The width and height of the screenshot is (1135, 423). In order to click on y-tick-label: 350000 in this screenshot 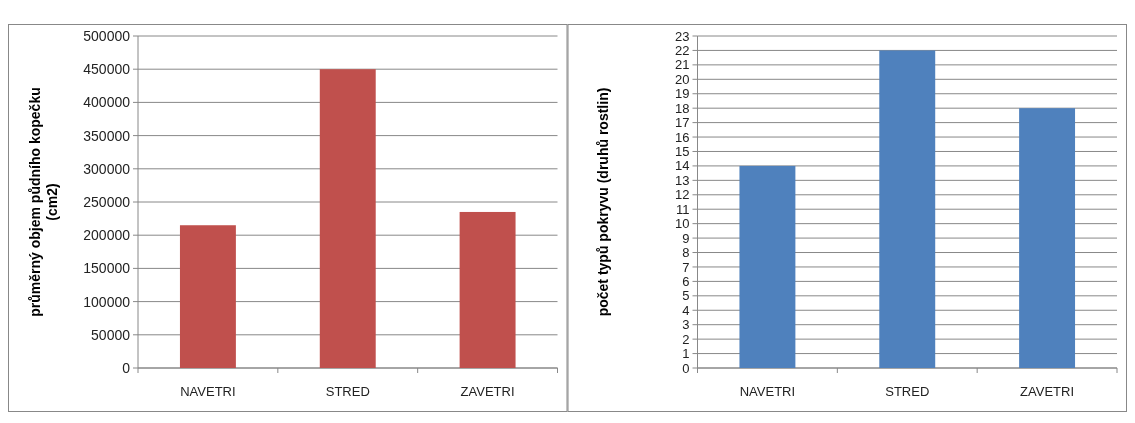, I will do `click(107, 135)`.